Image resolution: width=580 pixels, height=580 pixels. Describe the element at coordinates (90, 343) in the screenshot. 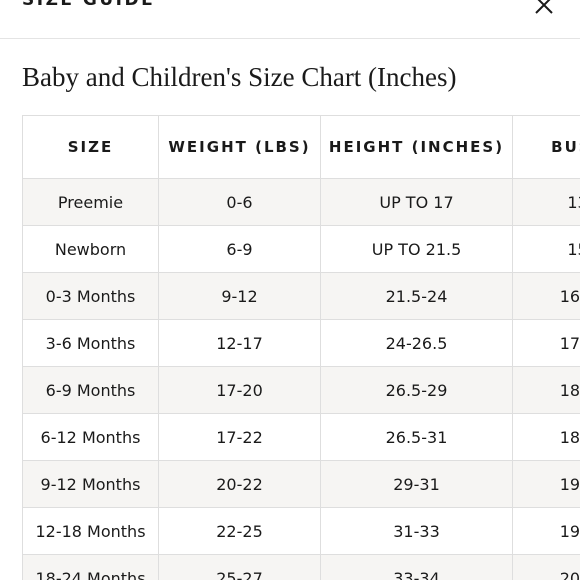

I see `table-cell: 3-6 Months` at that location.